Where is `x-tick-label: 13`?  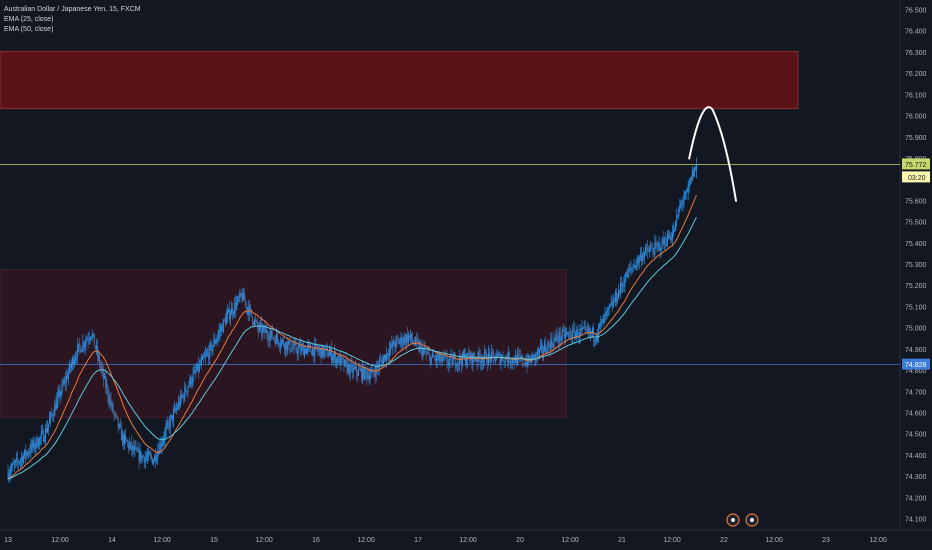
x-tick-label: 13 is located at coordinates (8, 540).